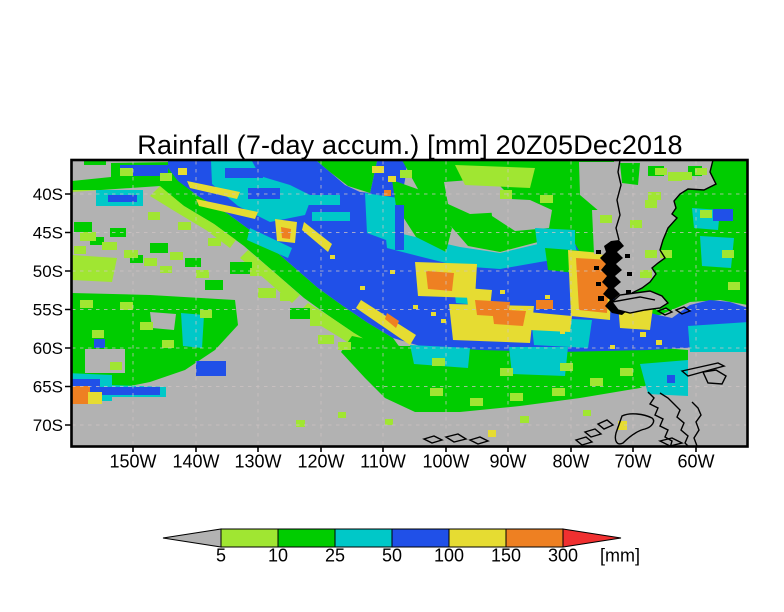 The image size is (784, 612). I want to click on svg-text: 300, so click(563, 556).